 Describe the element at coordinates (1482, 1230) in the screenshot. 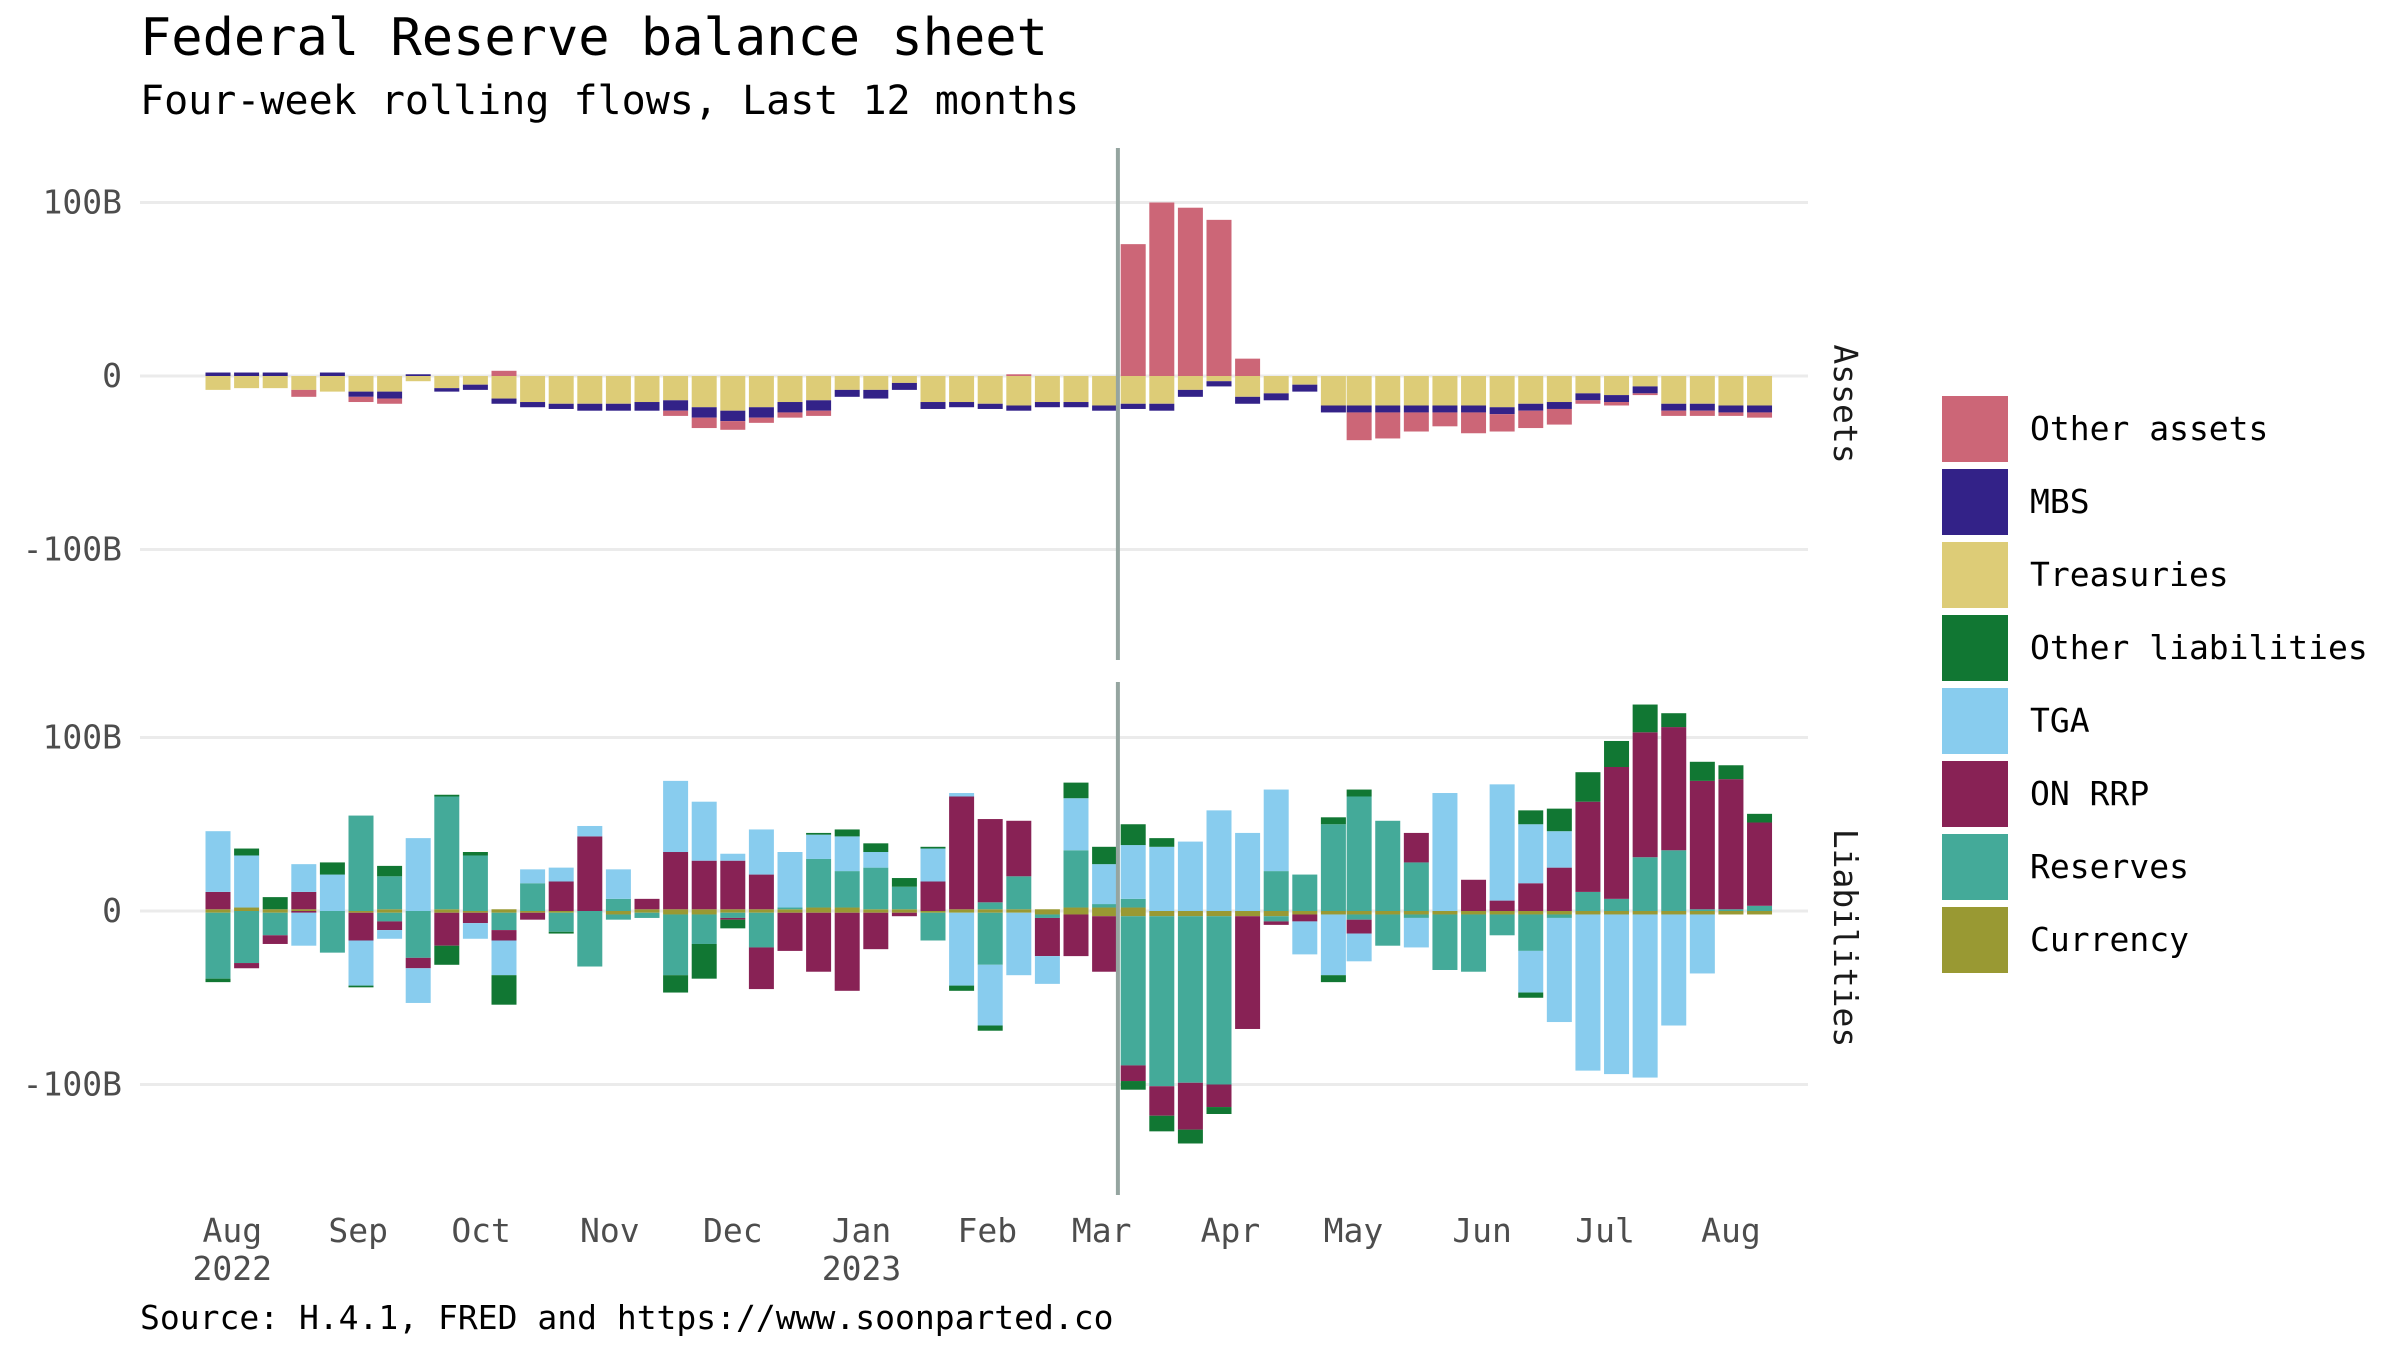

I see `x-tick-label: Jun` at that location.